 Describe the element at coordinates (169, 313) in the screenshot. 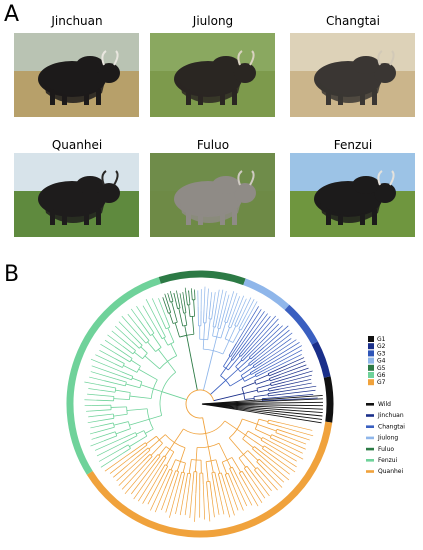

I see `clade-fuluo-node-arc` at that location.